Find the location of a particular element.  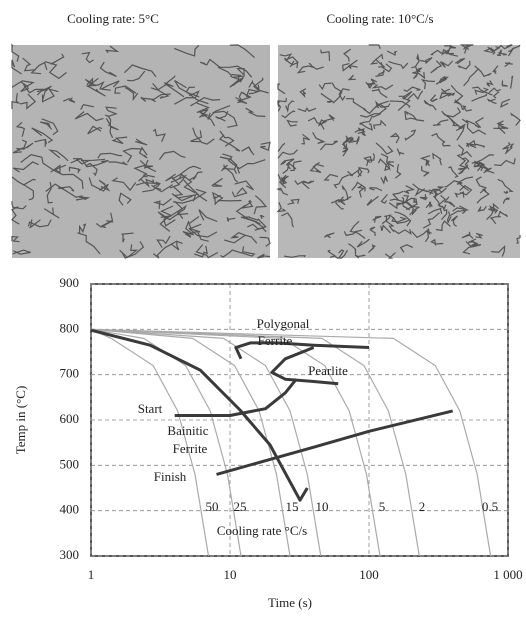

rate-label: 5 is located at coordinates (382, 506).